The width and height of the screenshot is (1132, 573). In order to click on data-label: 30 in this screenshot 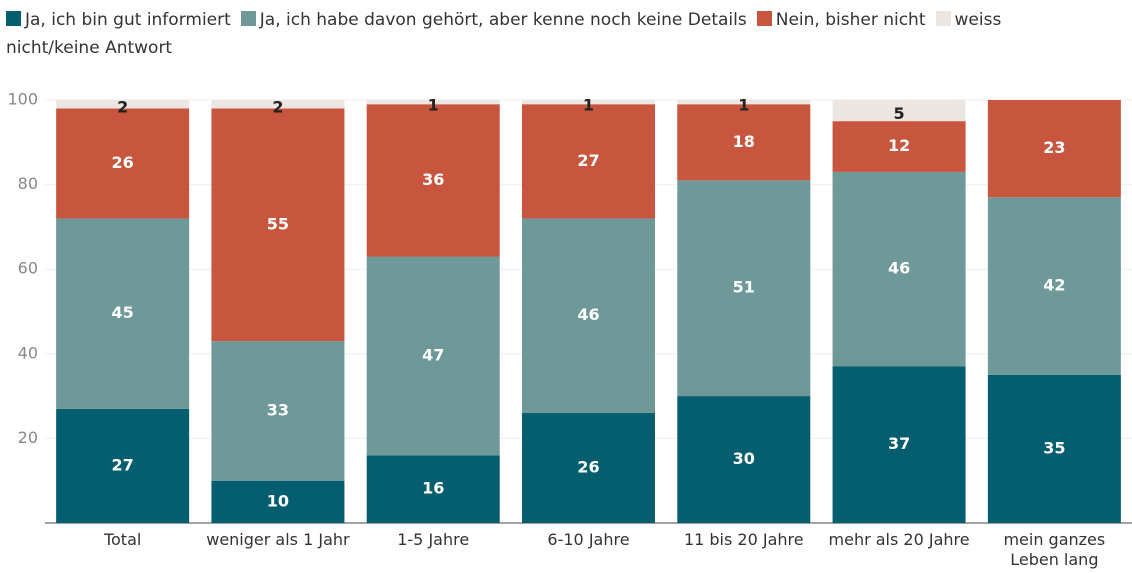, I will do `click(744, 458)`.